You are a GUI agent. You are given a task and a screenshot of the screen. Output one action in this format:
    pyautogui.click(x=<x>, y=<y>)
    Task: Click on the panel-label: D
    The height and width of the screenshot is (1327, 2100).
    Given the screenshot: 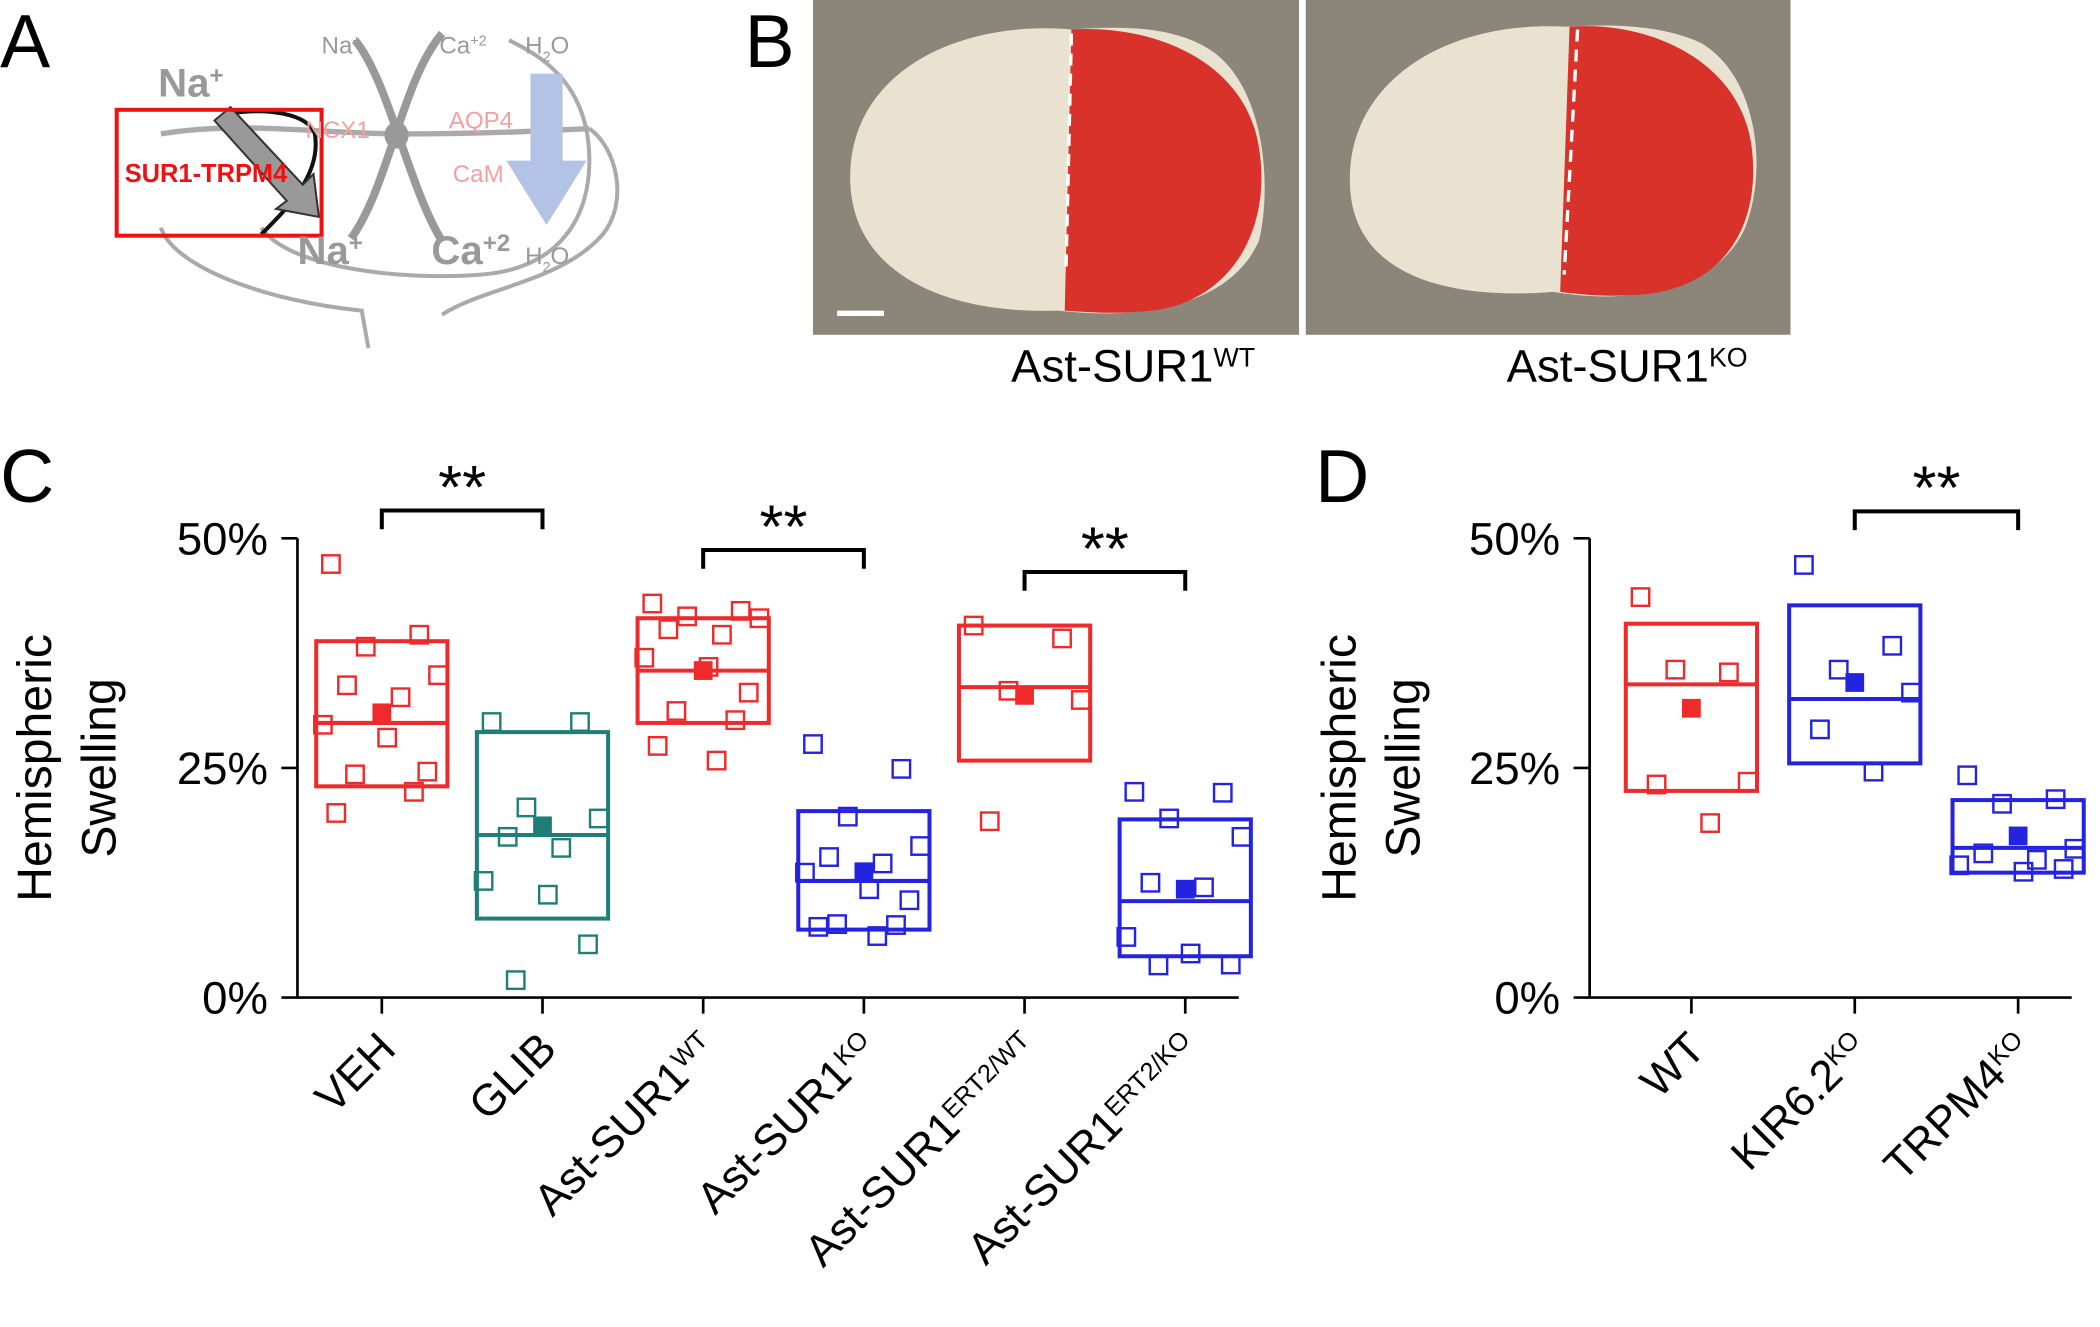 What is the action you would take?
    pyautogui.click(x=1342, y=476)
    